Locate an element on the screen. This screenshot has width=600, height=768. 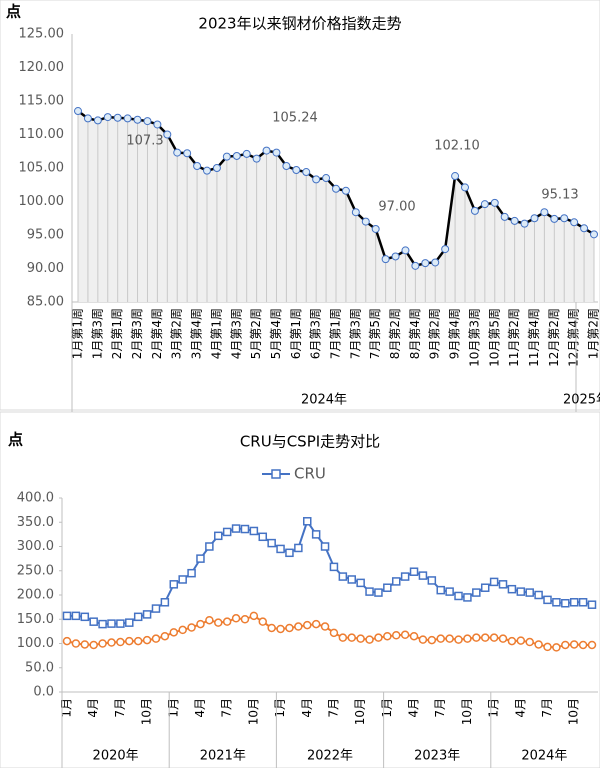
x-tick-label: 7月第3周 is located at coordinates (355, 333).